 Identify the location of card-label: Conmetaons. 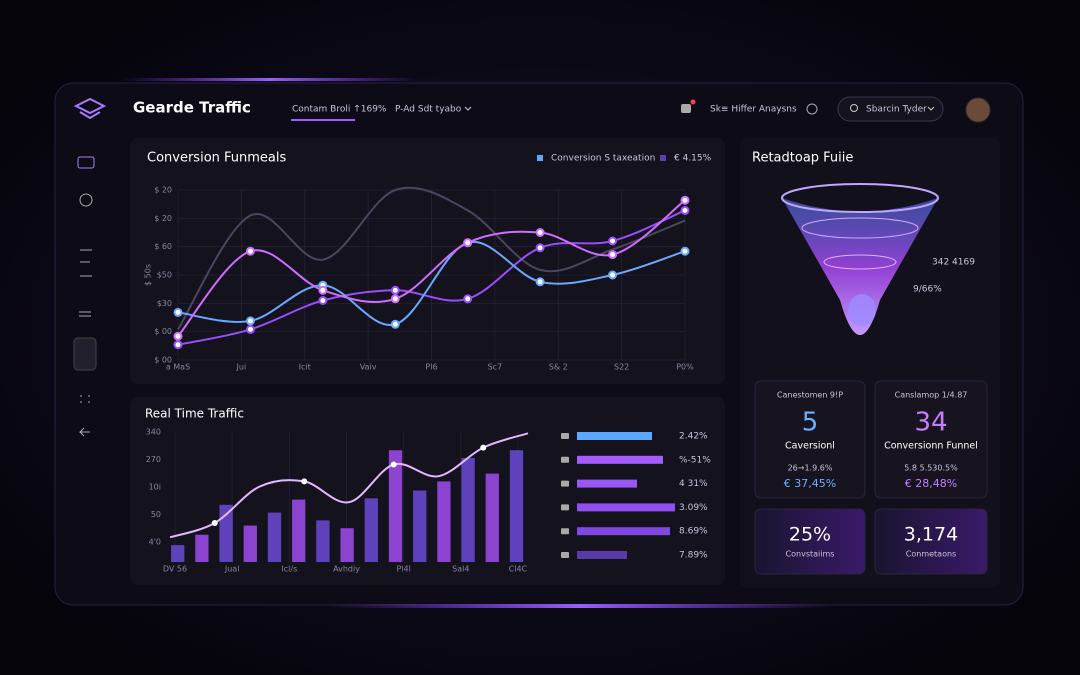
(931, 554).